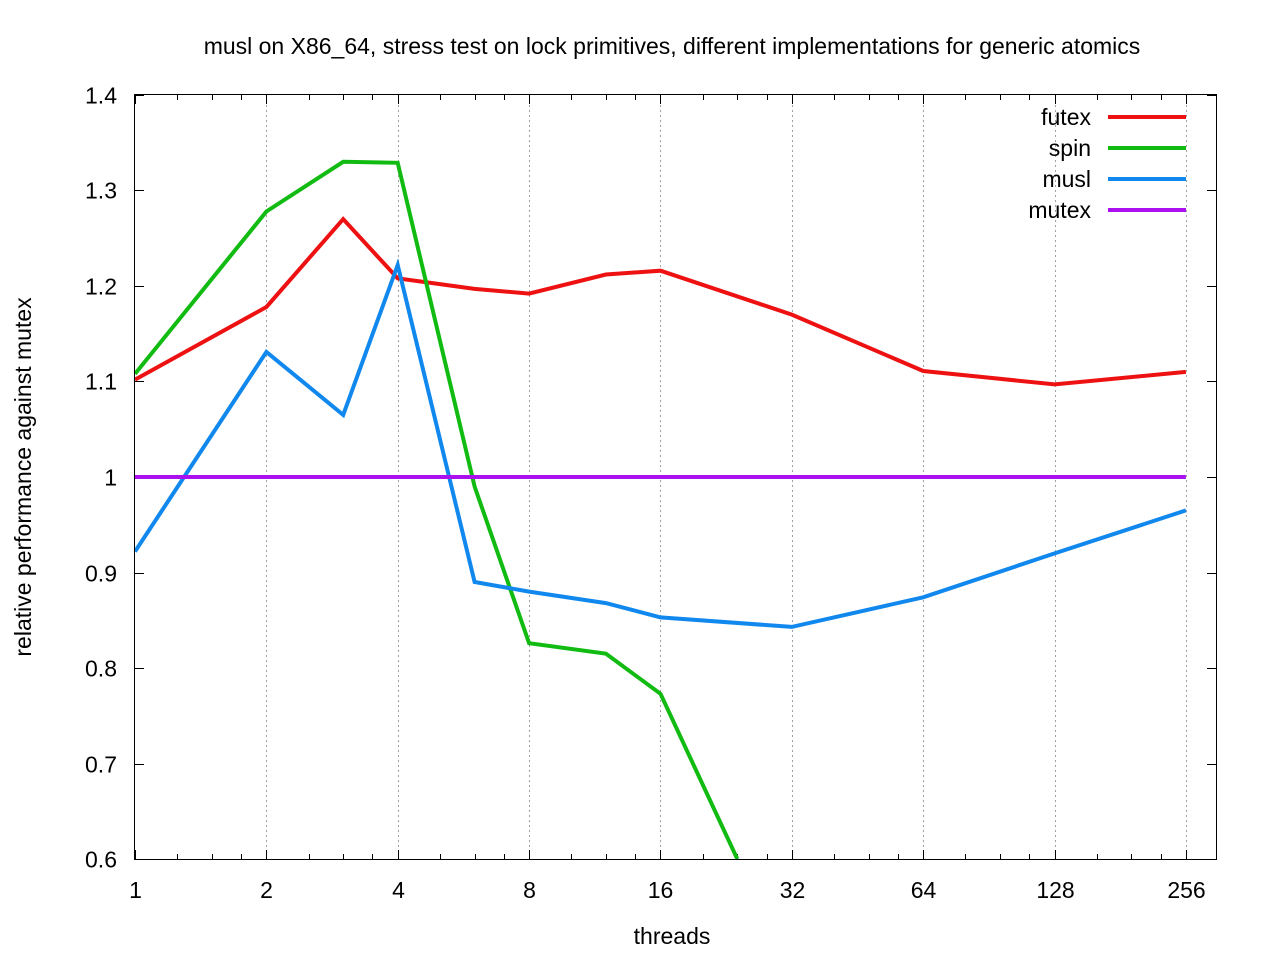 This screenshot has width=1280, height=960. Describe the element at coordinates (398, 890) in the screenshot. I see `x-tick-label: 4` at that location.